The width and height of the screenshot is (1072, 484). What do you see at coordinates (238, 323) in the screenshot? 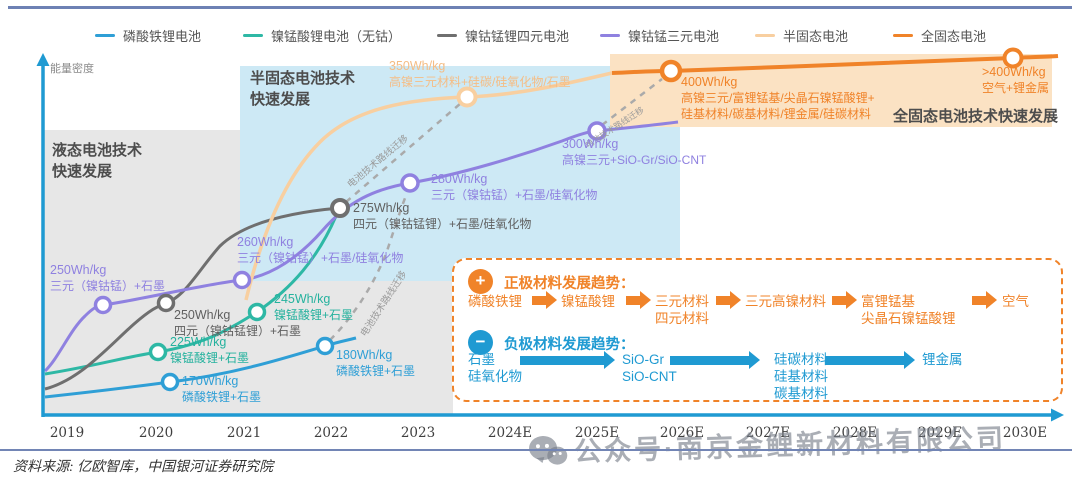
I see `annotation-quaternary-250: 250Wh/kg 四元（镍钴锰锂）+石墨` at bounding box center [238, 323].